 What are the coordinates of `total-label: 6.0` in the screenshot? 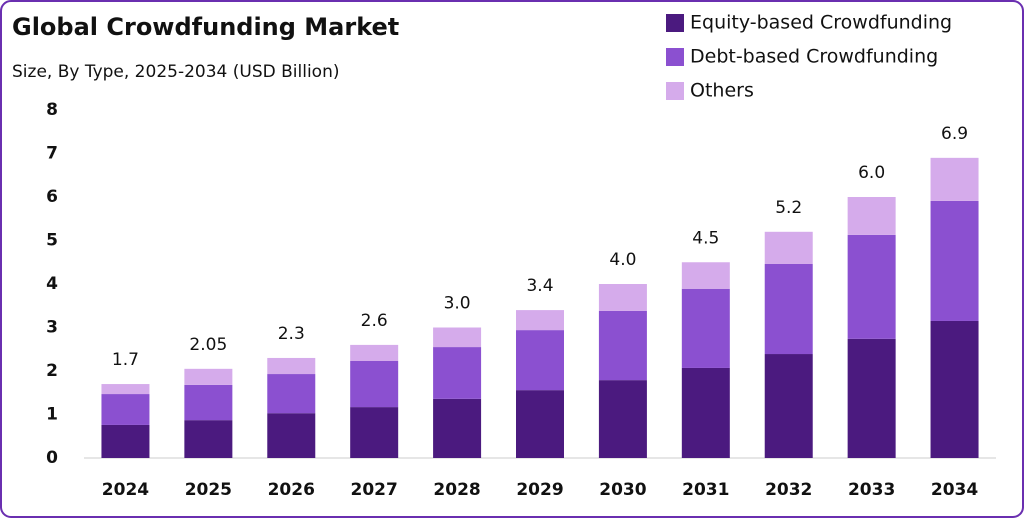 It's located at (871, 173).